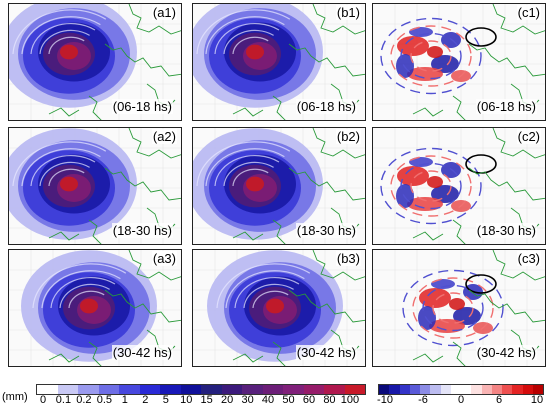 Image resolution: width=550 pixels, height=408 pixels. Describe the element at coordinates (528, 258) in the screenshot. I see `panel-label: (c3)` at that location.